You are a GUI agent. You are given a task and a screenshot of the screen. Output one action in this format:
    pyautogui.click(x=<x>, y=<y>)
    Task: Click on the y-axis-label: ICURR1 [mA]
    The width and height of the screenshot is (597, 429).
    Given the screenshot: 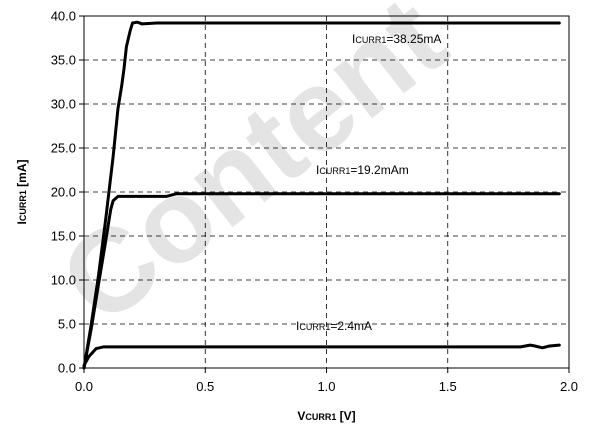 What is the action you would take?
    pyautogui.click(x=22, y=191)
    